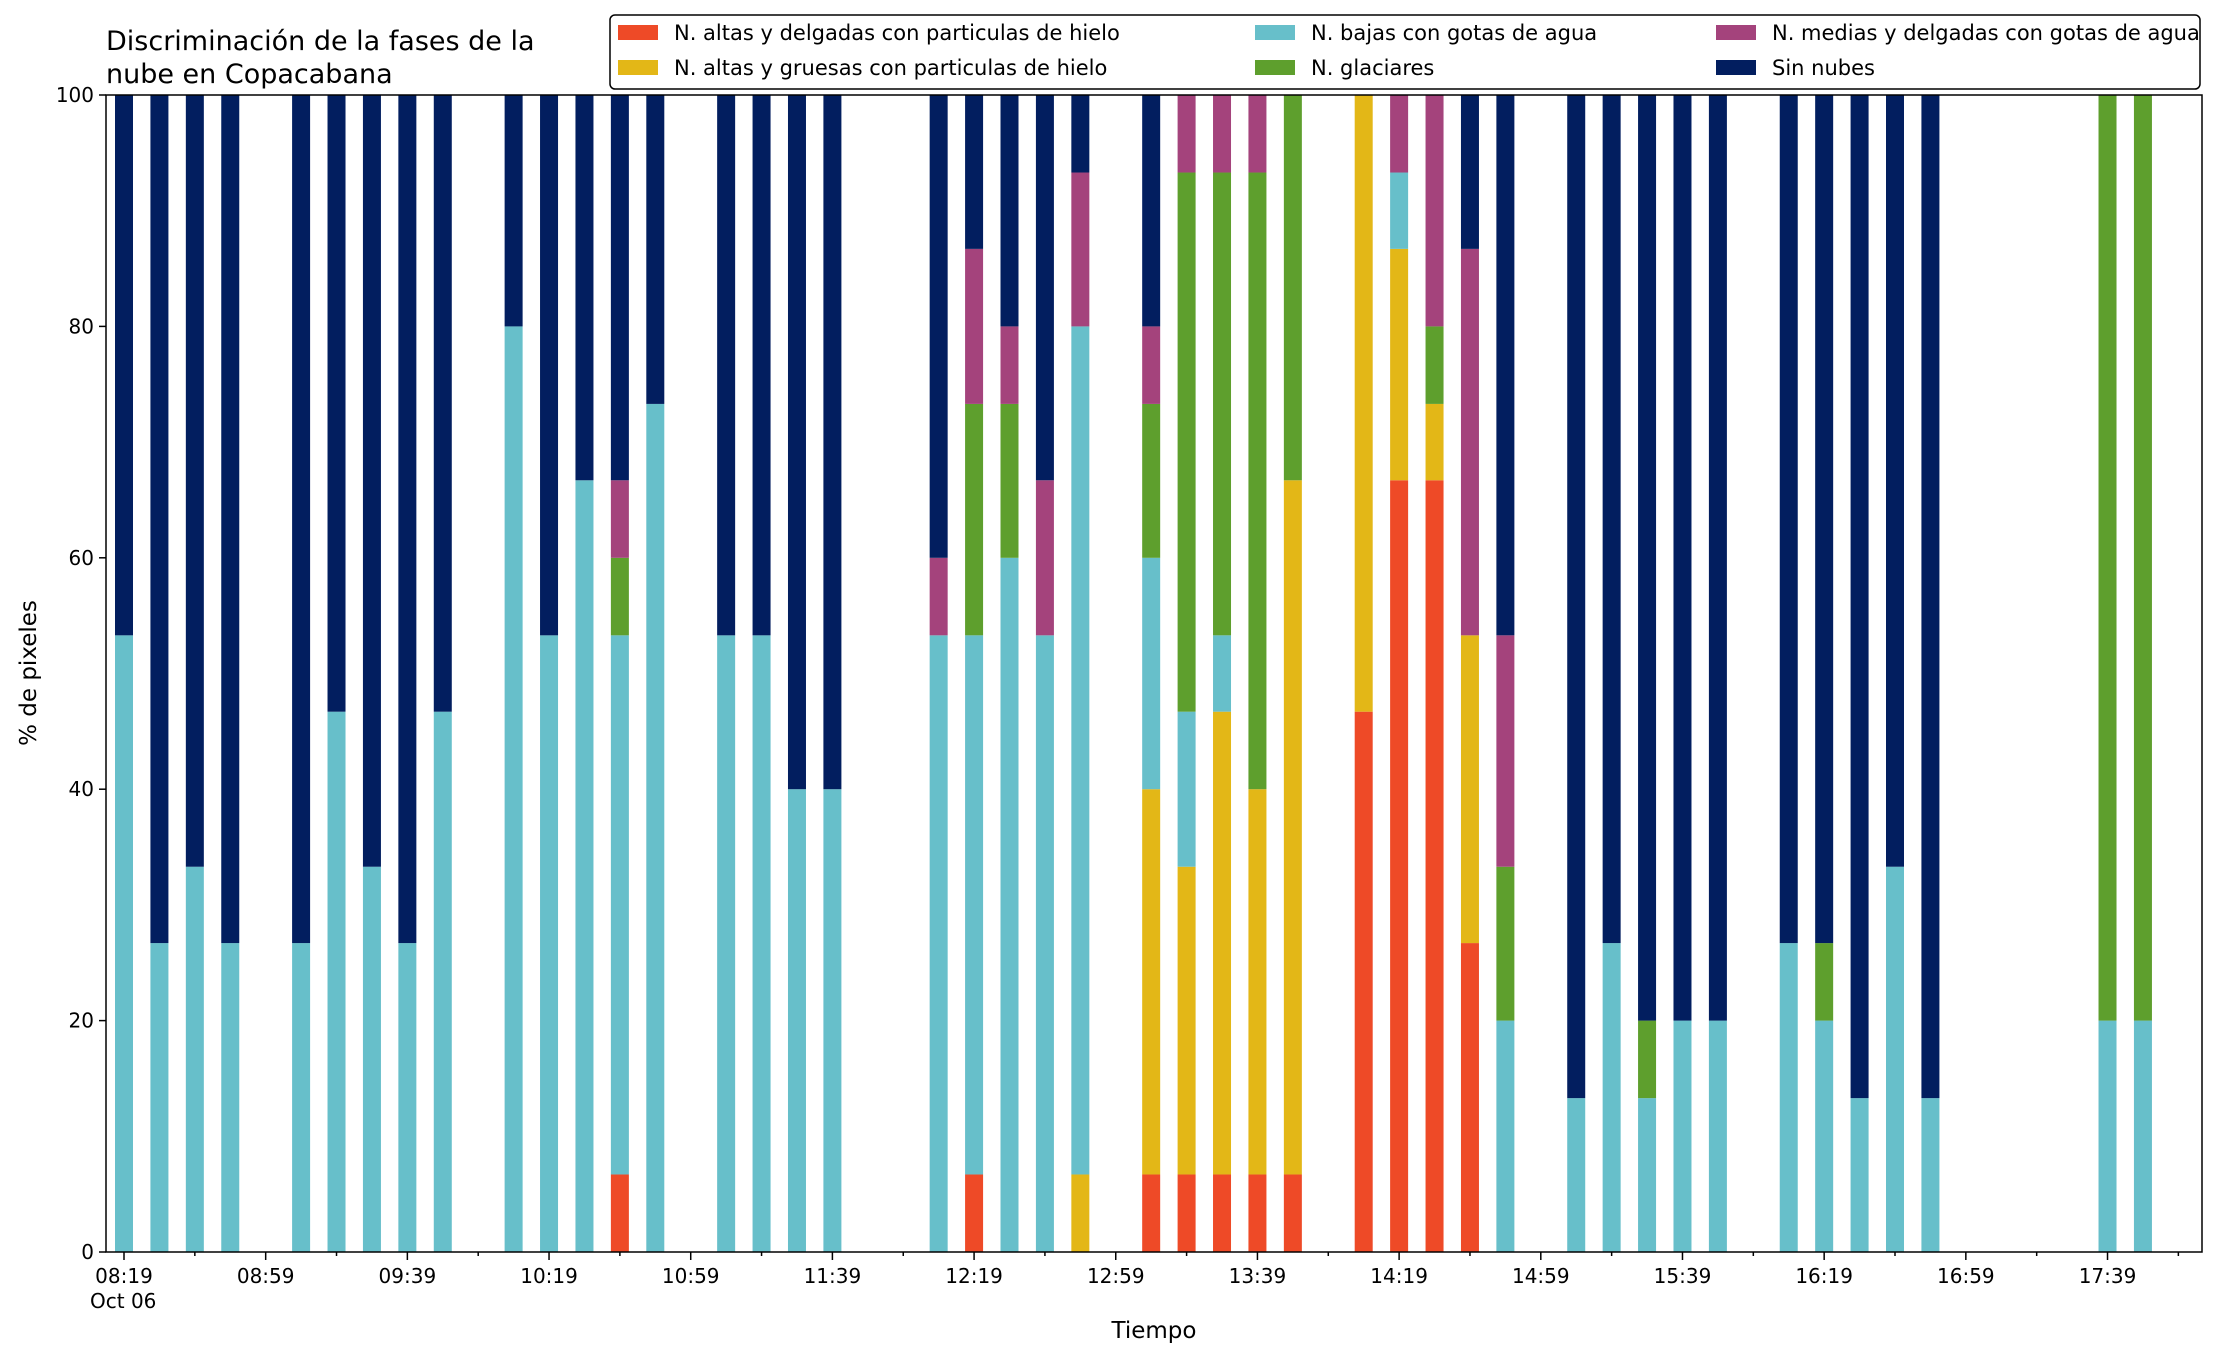 This screenshot has width=2216, height=1355. I want to click on y-tick-label: 20, so click(81, 1021).